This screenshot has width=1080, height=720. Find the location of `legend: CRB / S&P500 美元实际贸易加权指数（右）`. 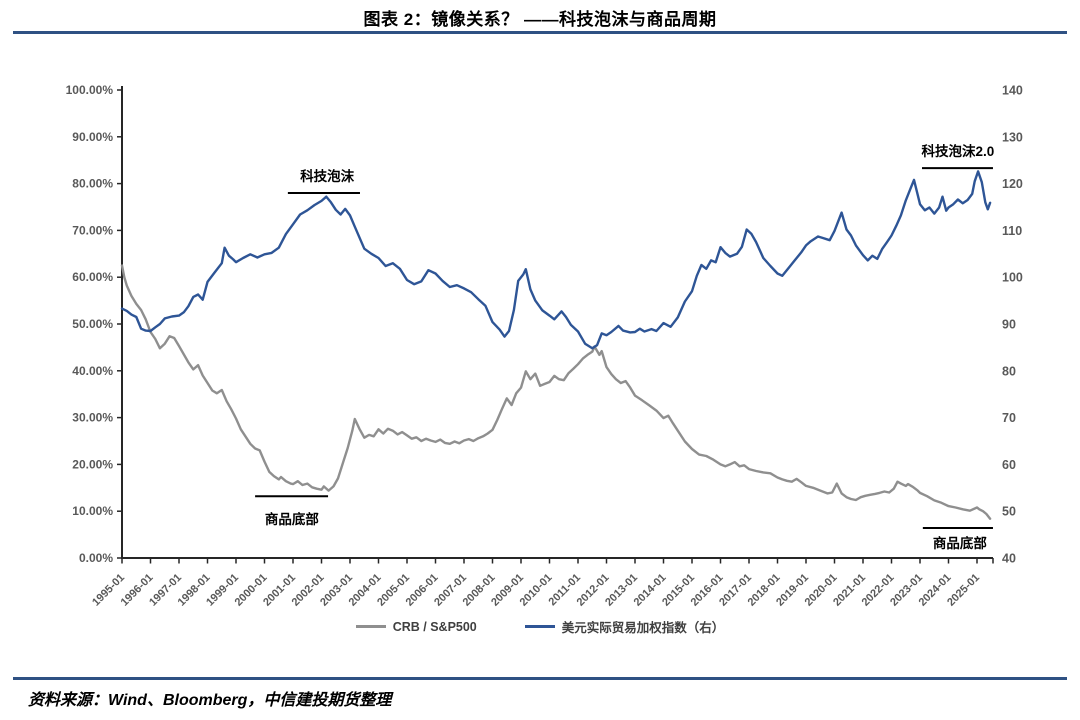

legend: CRB / S&P500 美元实际贸易加权指数（右） is located at coordinates (540, 626).